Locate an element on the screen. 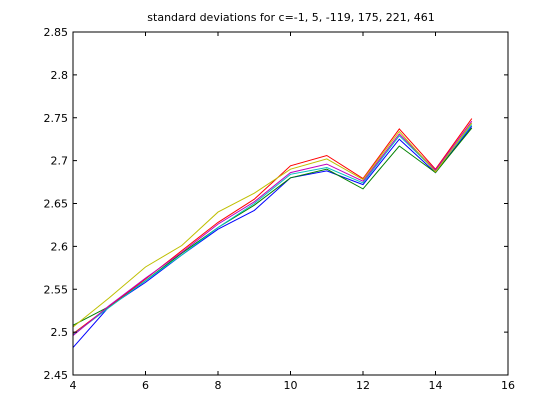 This screenshot has height=420, width=560. y-tick-label: 2.65 is located at coordinates (56, 204).